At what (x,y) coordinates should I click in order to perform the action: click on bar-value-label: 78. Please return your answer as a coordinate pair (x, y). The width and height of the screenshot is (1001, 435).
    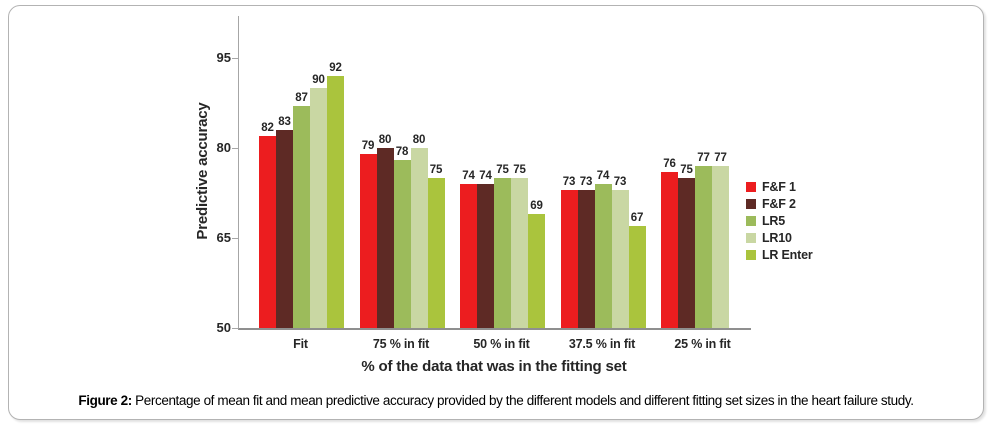
    Looking at the image, I should click on (402, 152).